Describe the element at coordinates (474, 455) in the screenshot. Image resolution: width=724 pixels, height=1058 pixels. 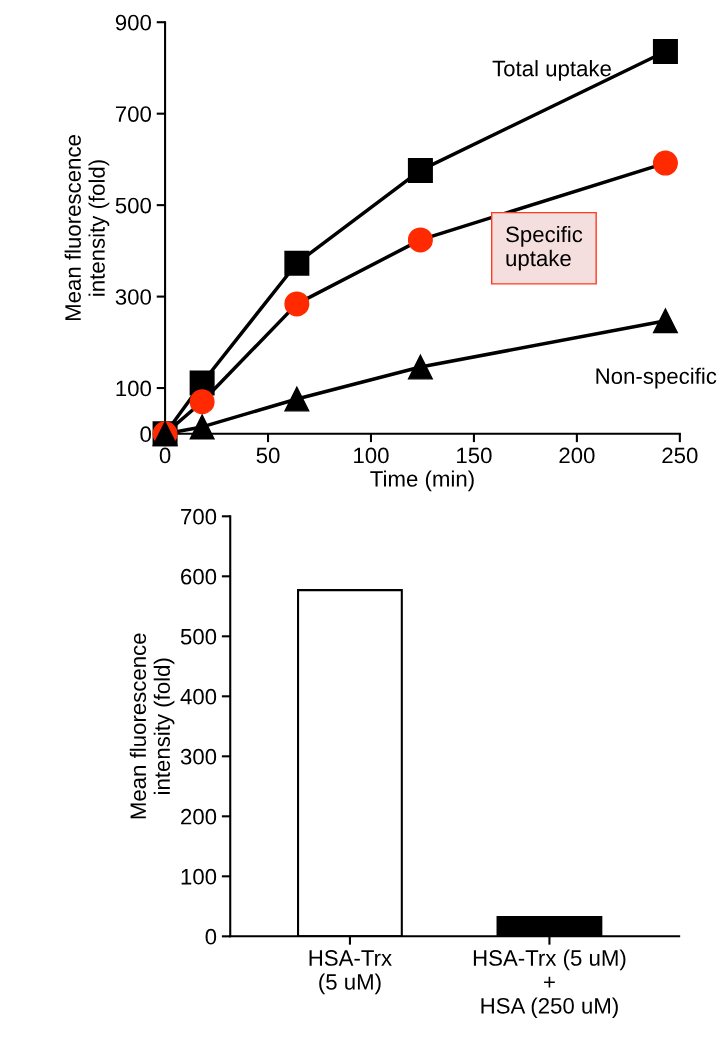
I see `x-tick-label: 150` at that location.